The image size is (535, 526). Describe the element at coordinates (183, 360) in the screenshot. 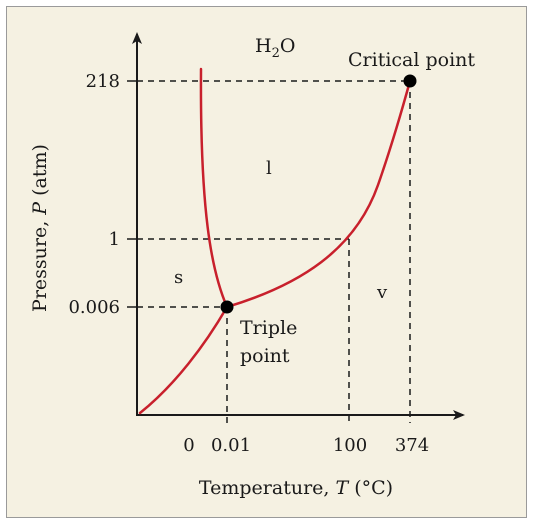

I see `sublimation-curve` at that location.